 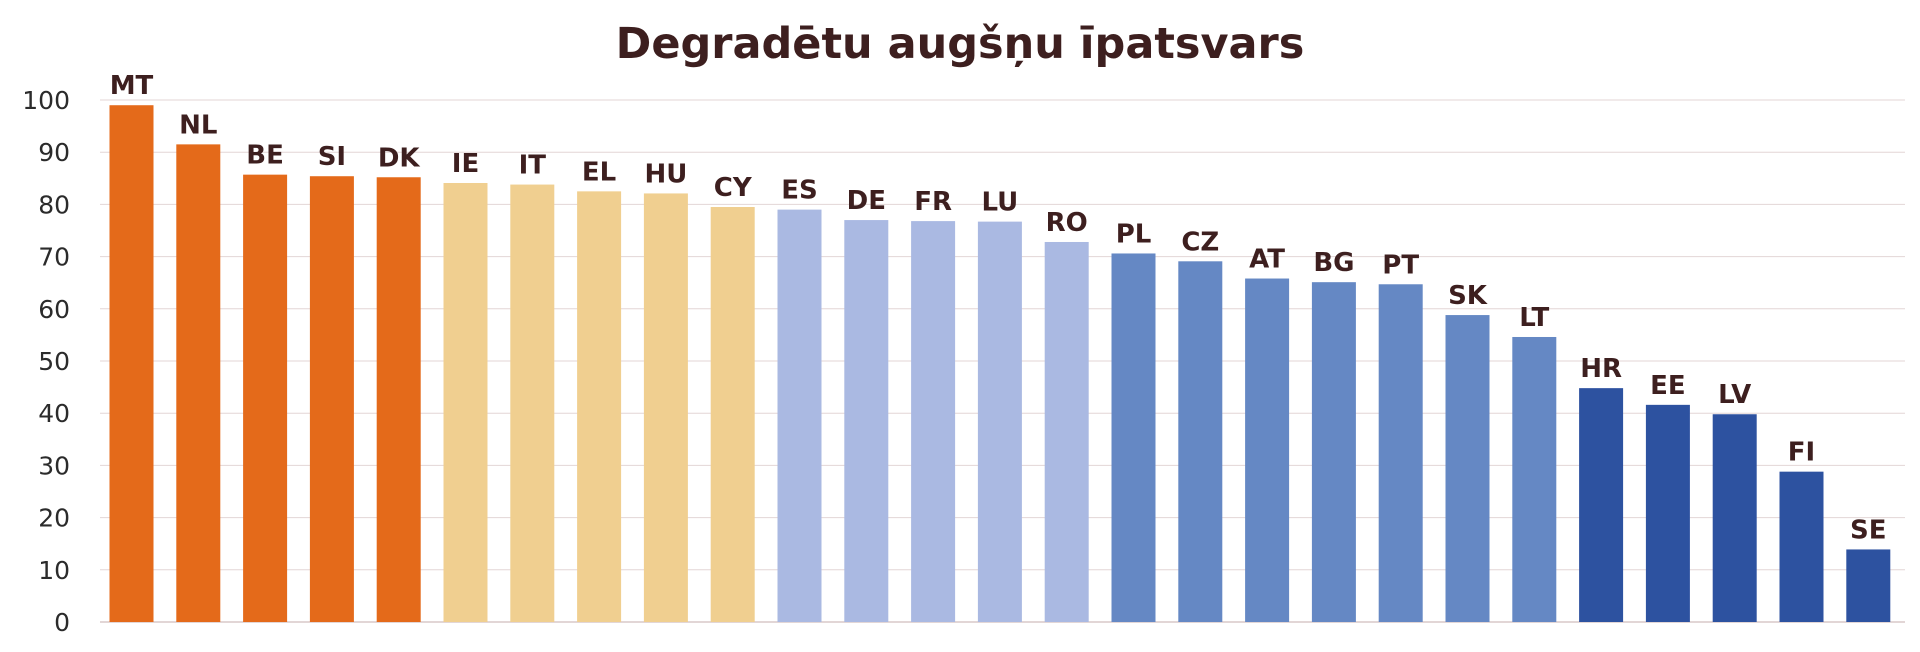 I want to click on bar-bg, so click(x=1334, y=452).